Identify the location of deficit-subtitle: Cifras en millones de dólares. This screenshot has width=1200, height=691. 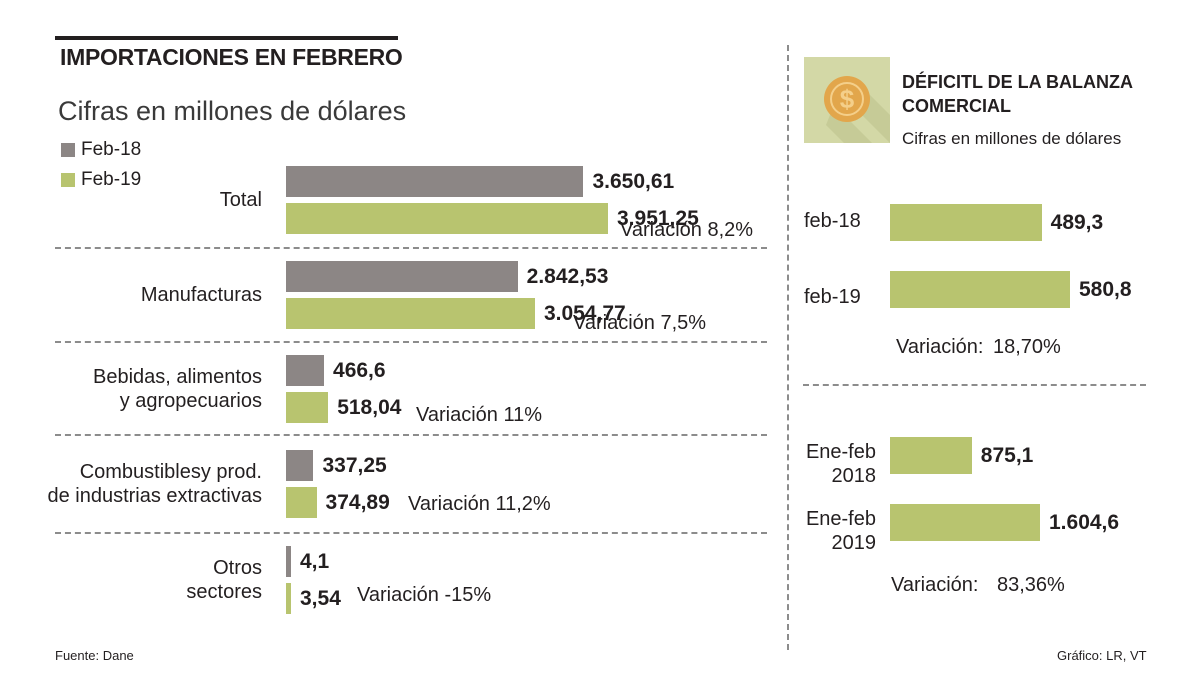
(1012, 138).